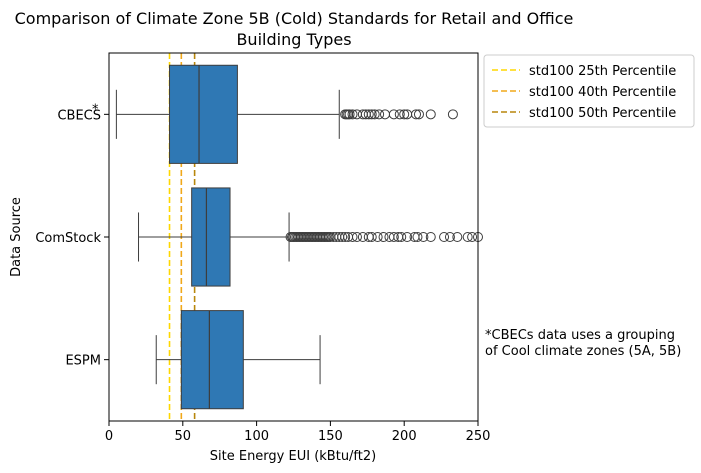 This screenshot has width=701, height=473. Describe the element at coordinates (310, 237) in the screenshot. I see `box-comstock` at that location.